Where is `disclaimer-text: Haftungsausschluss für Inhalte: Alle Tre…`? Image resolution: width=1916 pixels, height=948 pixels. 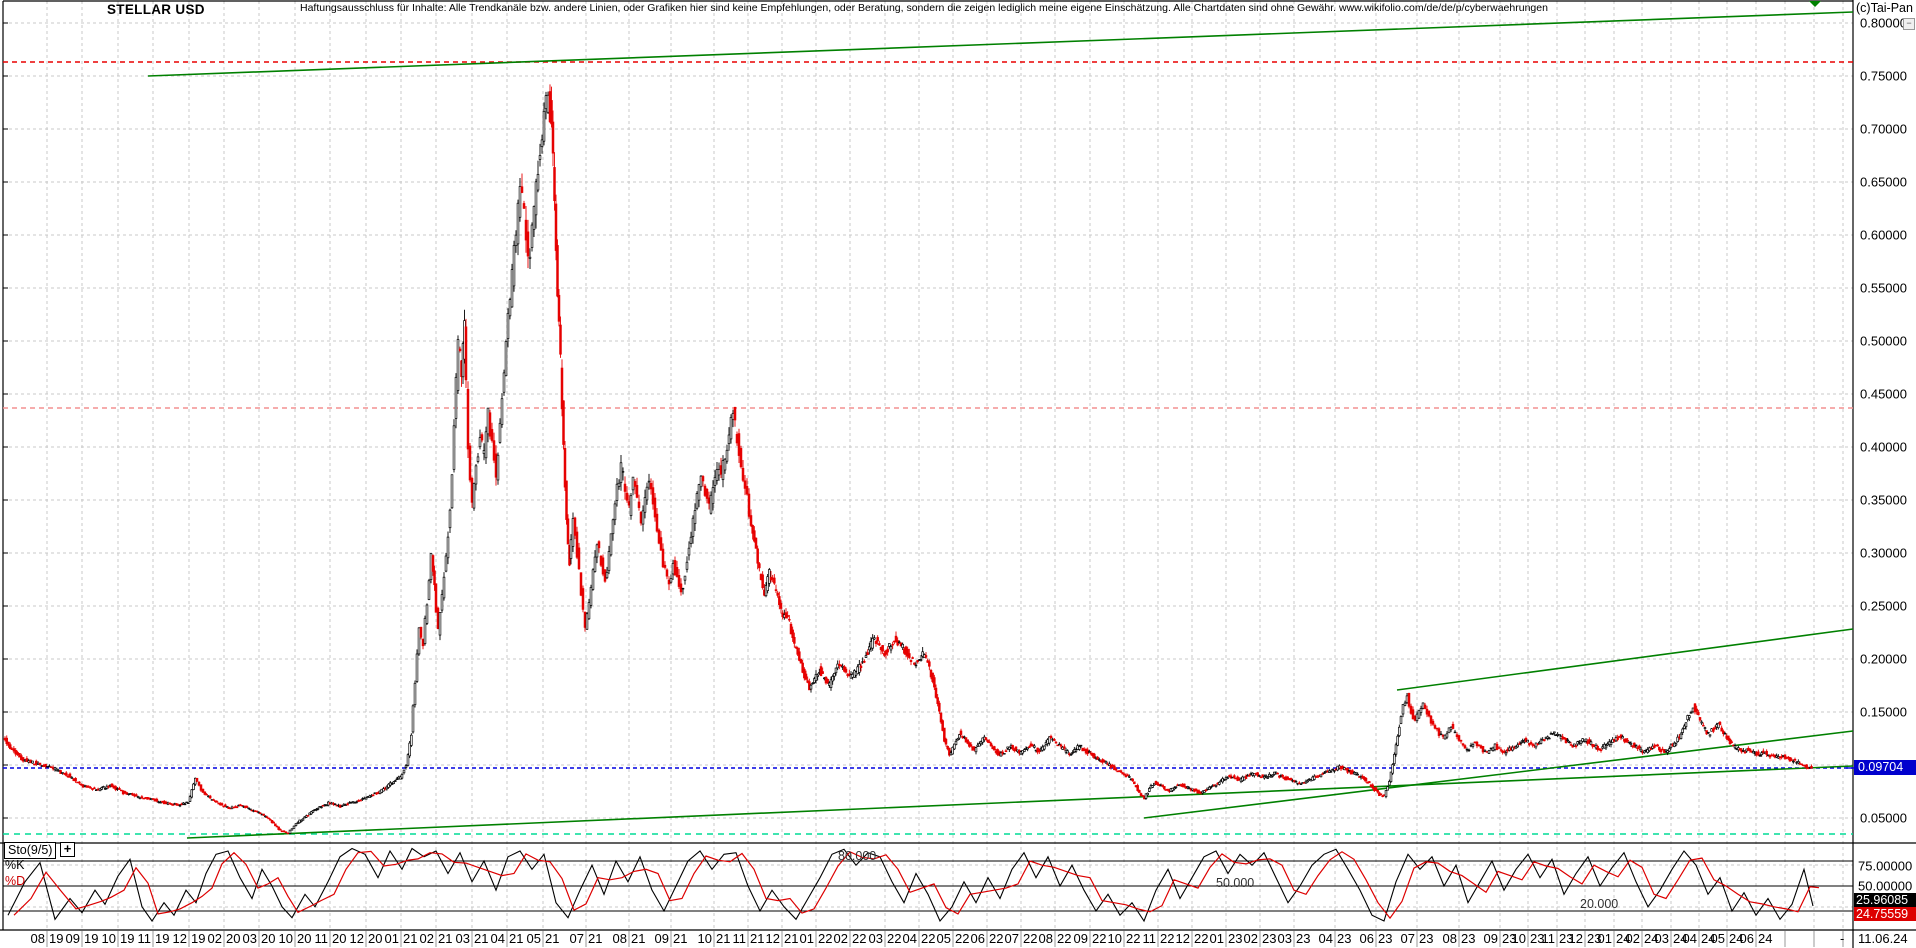 disclaimer-text: Haftungsausschluss für Inhalte: Alle Tre… is located at coordinates (924, 8).